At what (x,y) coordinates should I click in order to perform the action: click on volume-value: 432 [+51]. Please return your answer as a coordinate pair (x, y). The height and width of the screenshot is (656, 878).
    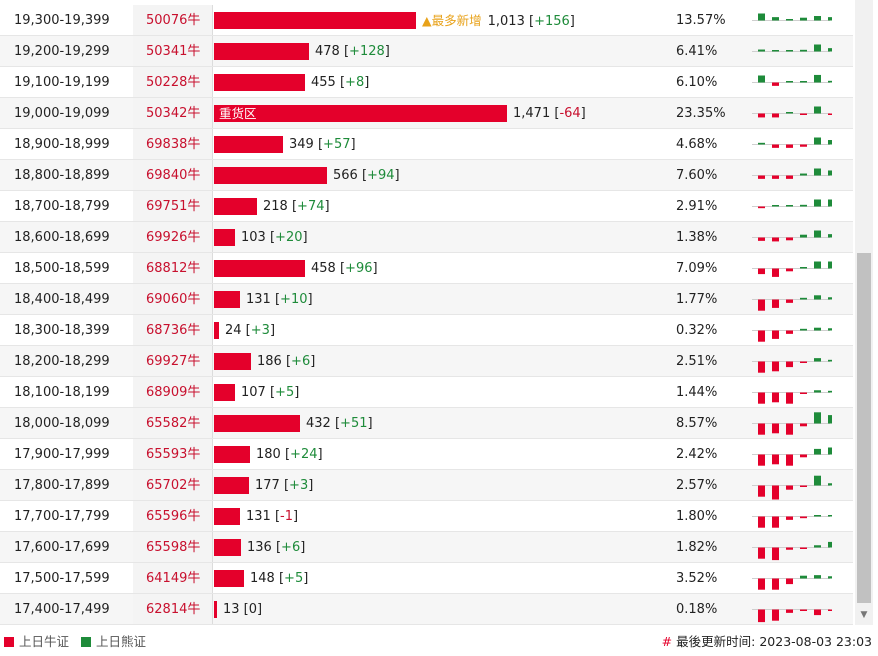
    Looking at the image, I should click on (339, 423).